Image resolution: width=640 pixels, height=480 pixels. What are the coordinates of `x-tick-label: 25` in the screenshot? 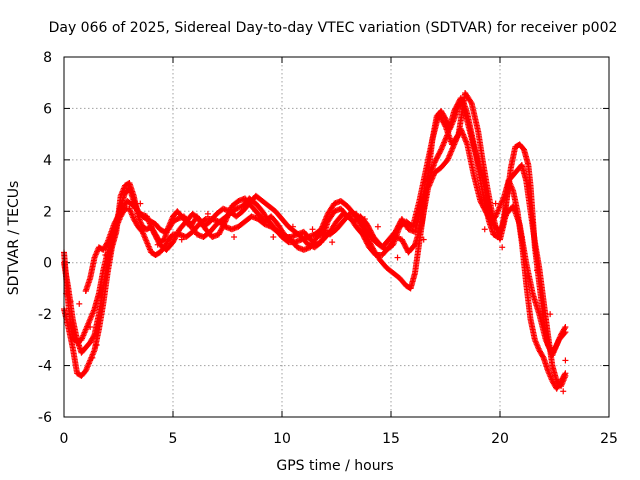 It's located at (609, 439).